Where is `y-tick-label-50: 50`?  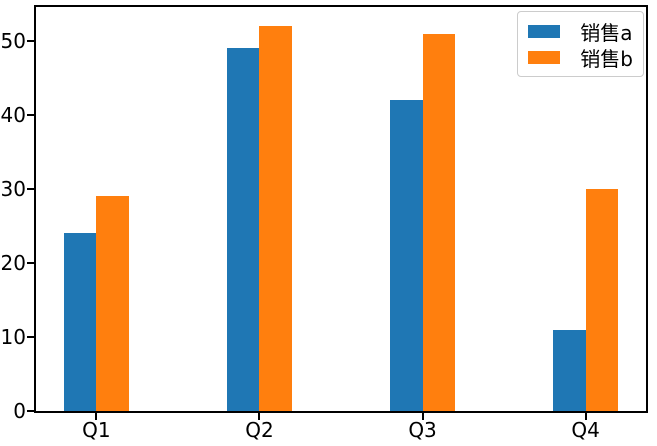 y-tick-label-50: 50 is located at coordinates (13, 41).